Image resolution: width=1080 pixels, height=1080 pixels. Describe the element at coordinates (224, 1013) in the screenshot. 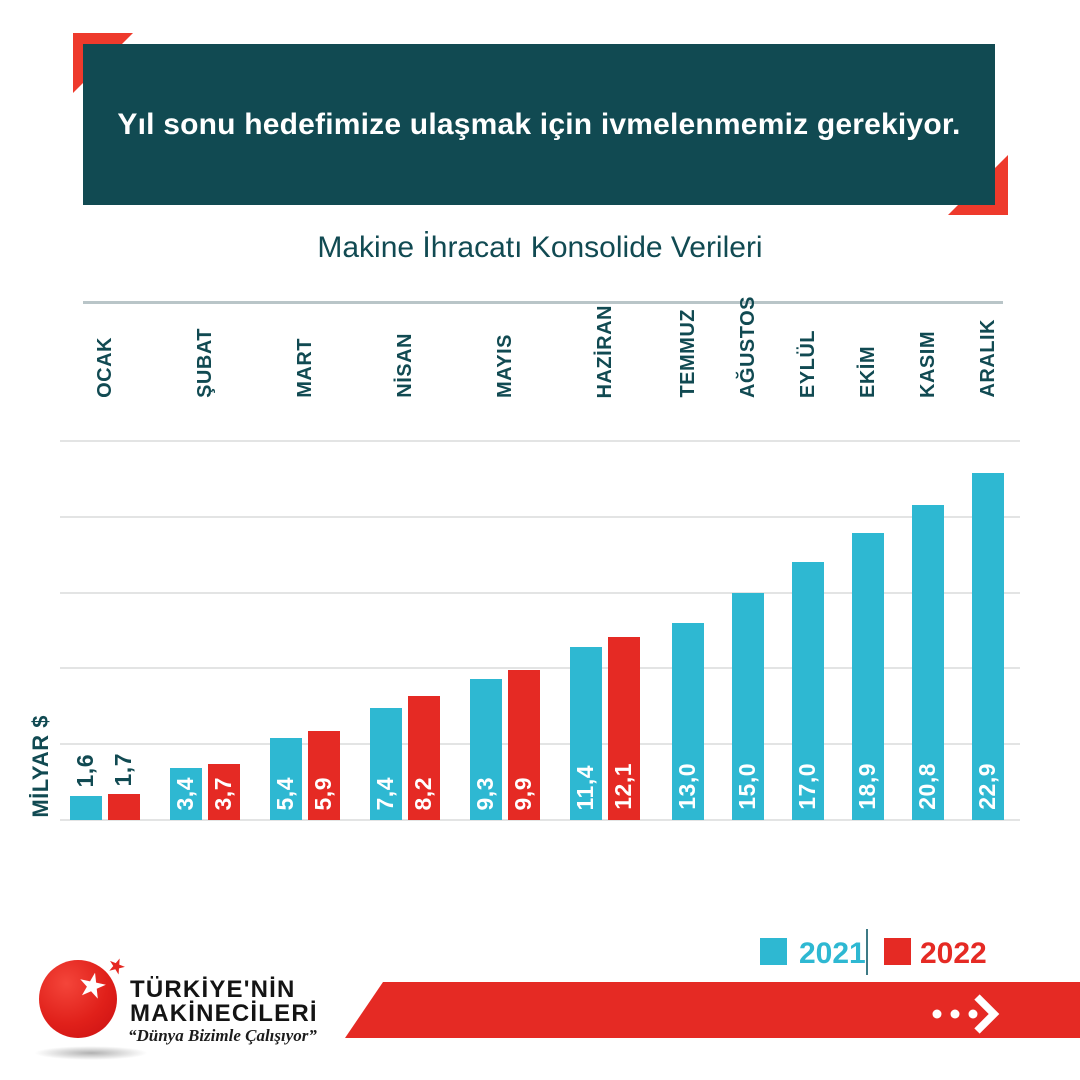

I see `logo-text-line2: MAKİNECİLERİ` at that location.